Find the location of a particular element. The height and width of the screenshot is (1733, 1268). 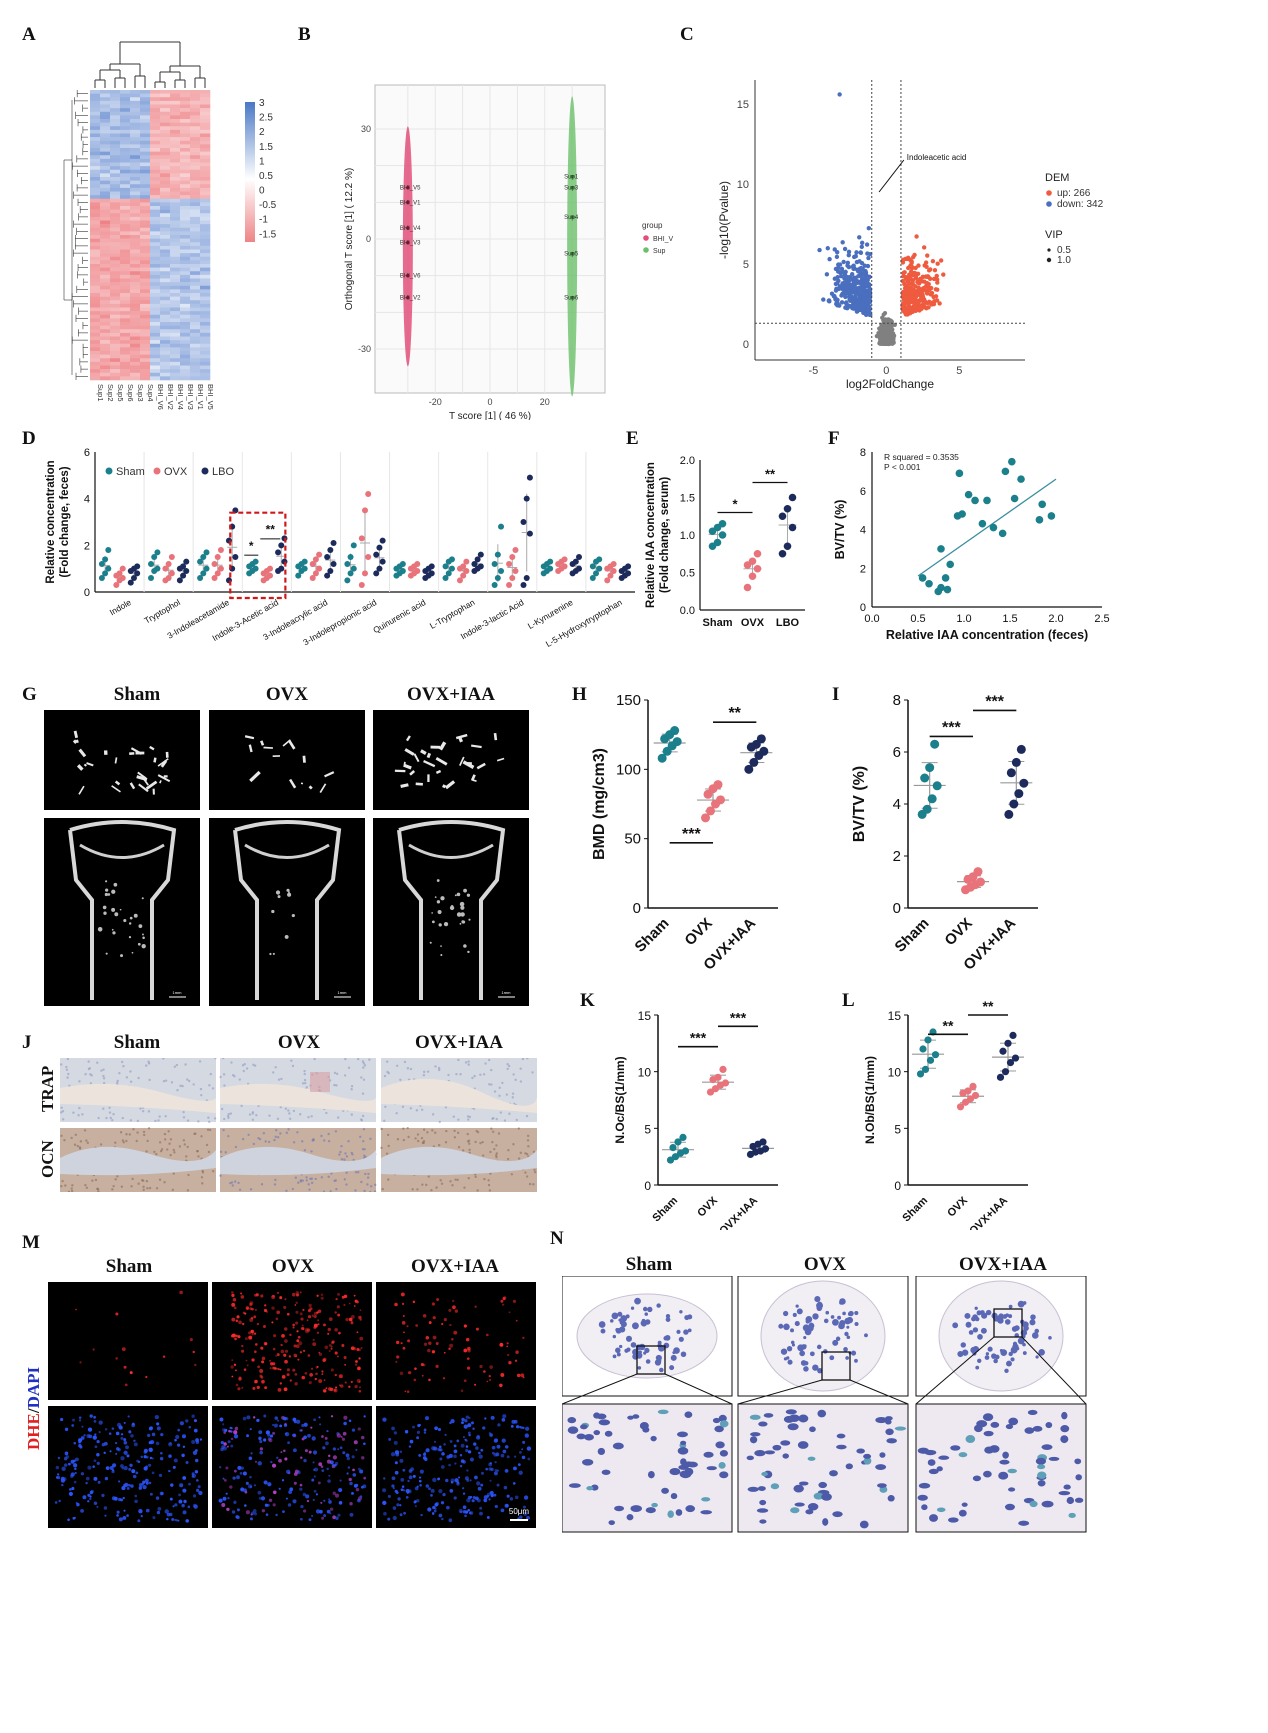

legend-colorbar is located at coordinates (250, 172).